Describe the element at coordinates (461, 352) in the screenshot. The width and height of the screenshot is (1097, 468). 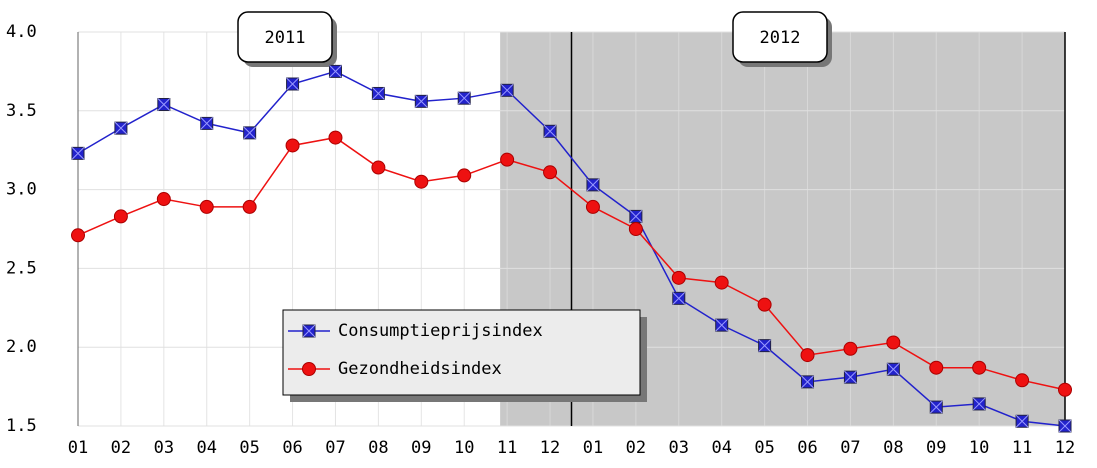
I see `legend` at that location.